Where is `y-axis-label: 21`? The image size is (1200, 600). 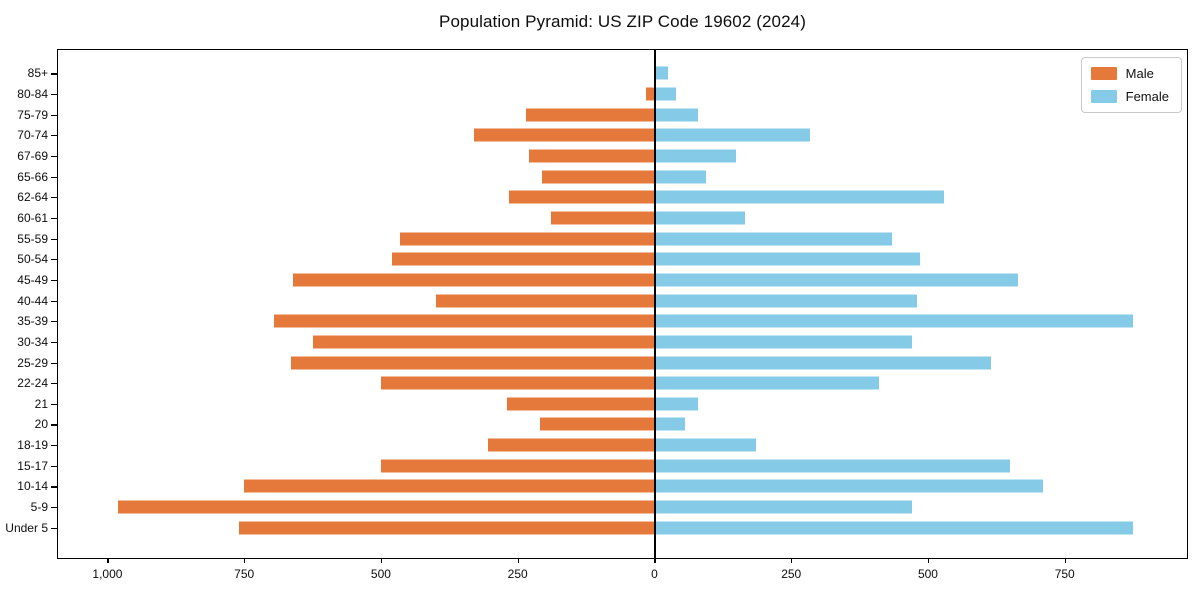
y-axis-label: 21 is located at coordinates (41, 403).